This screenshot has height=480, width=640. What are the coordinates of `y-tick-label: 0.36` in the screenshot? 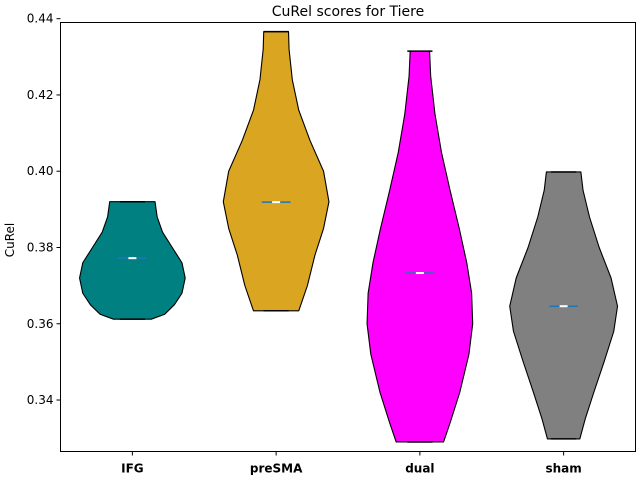 It's located at (40, 324).